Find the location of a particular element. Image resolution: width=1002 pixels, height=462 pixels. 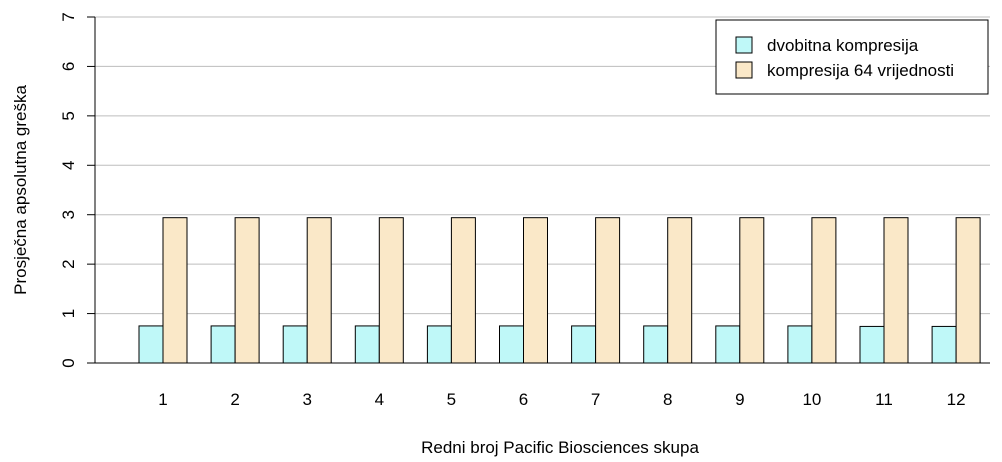

legend-label: dvobitna kompresija is located at coordinates (843, 45).